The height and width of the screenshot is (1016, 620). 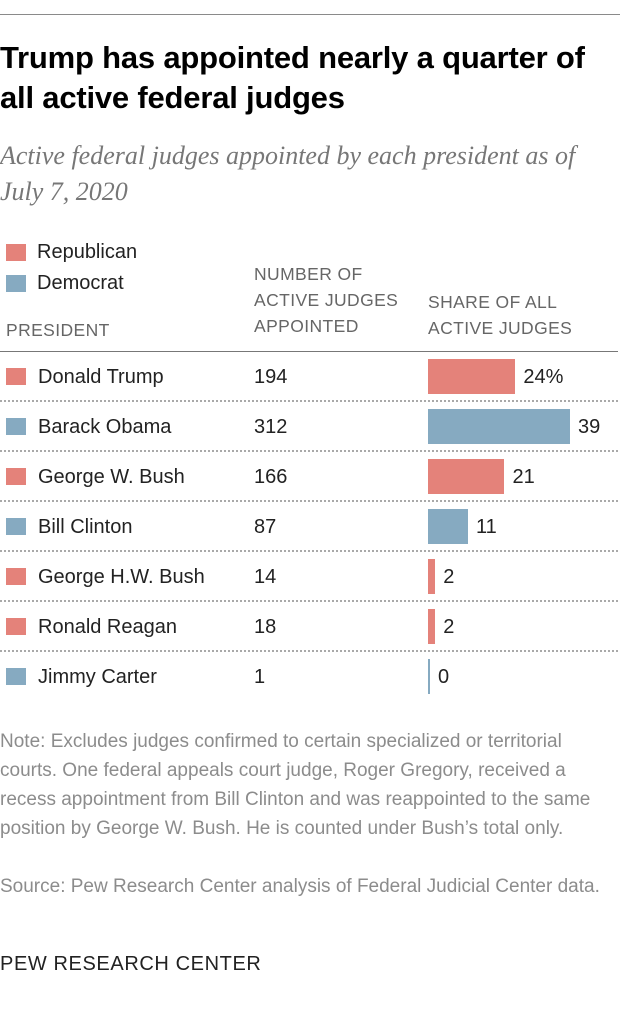 I want to click on table-row: Ronald Reagan 18 2, so click(x=310, y=627).